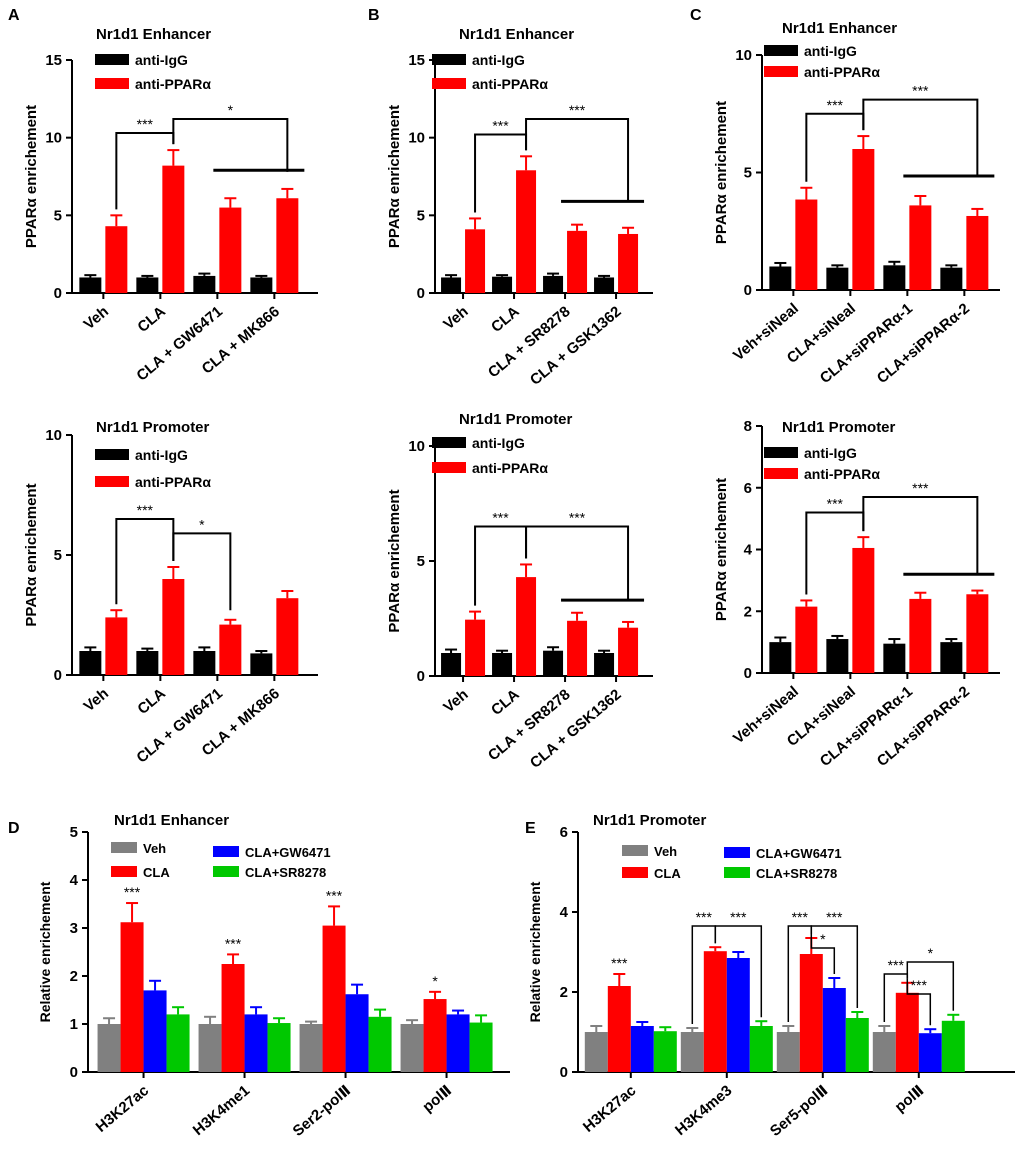  What do you see at coordinates (748, 426) in the screenshot?
I see `y-tick-label: 8` at bounding box center [748, 426].